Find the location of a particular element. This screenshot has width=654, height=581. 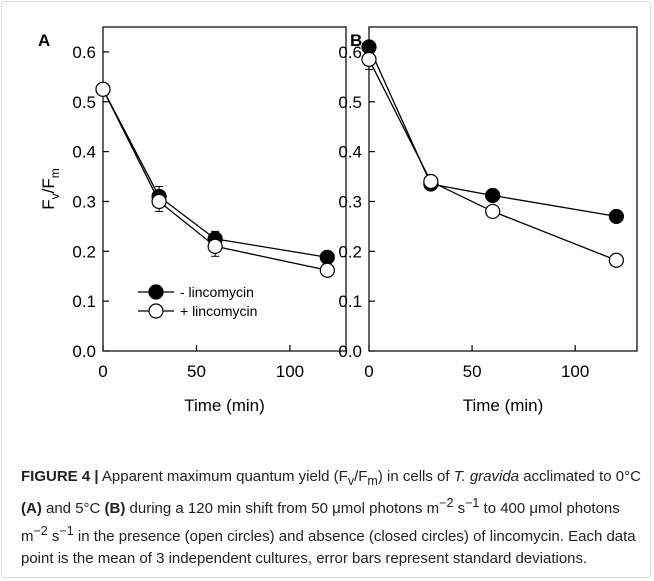

y-axis-label-subscript: m is located at coordinates (55, 173).